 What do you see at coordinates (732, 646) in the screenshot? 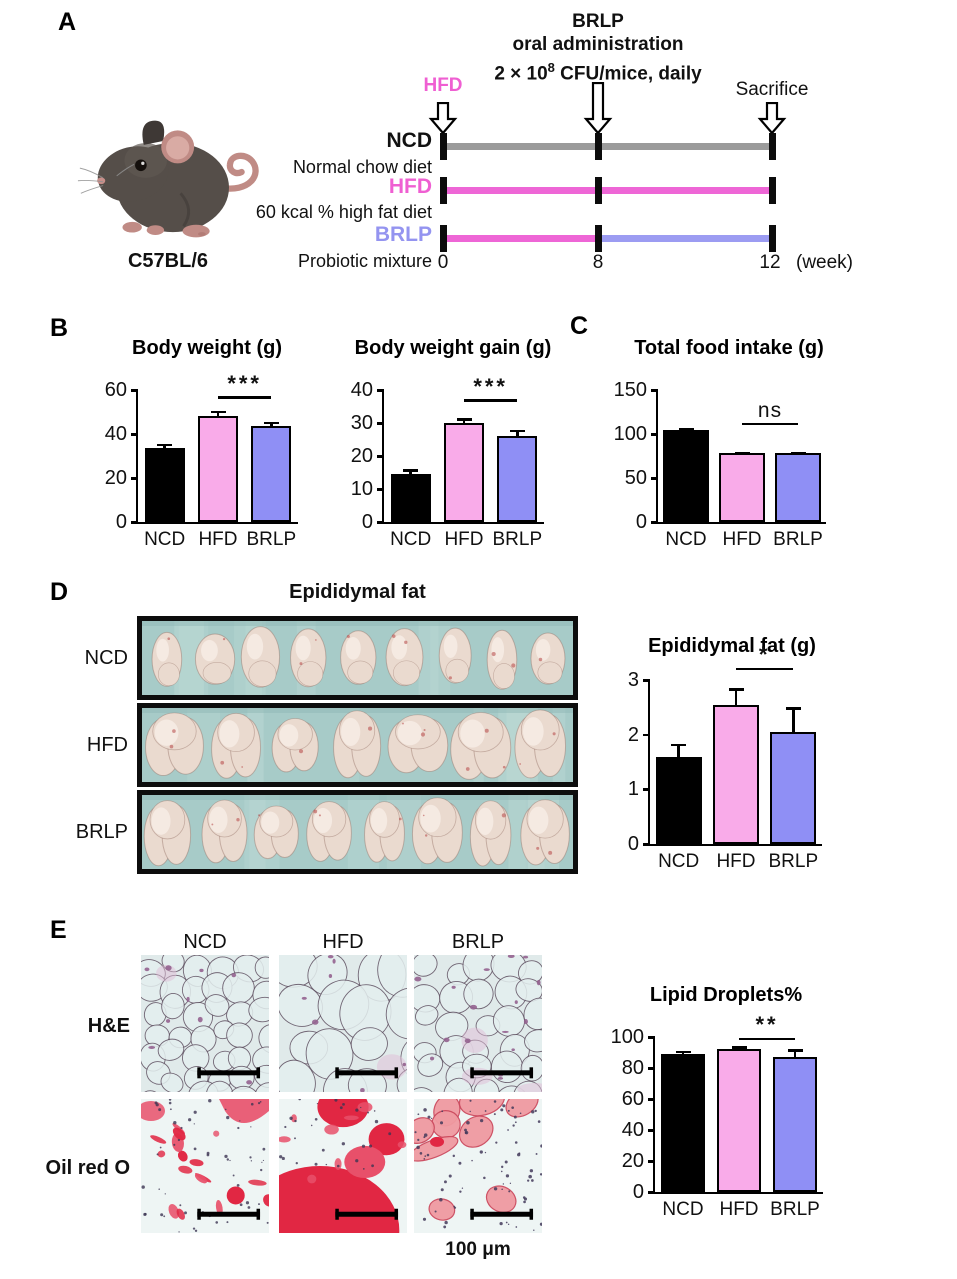
I see `chart-title: Epididymal fat (g)` at bounding box center [732, 646].